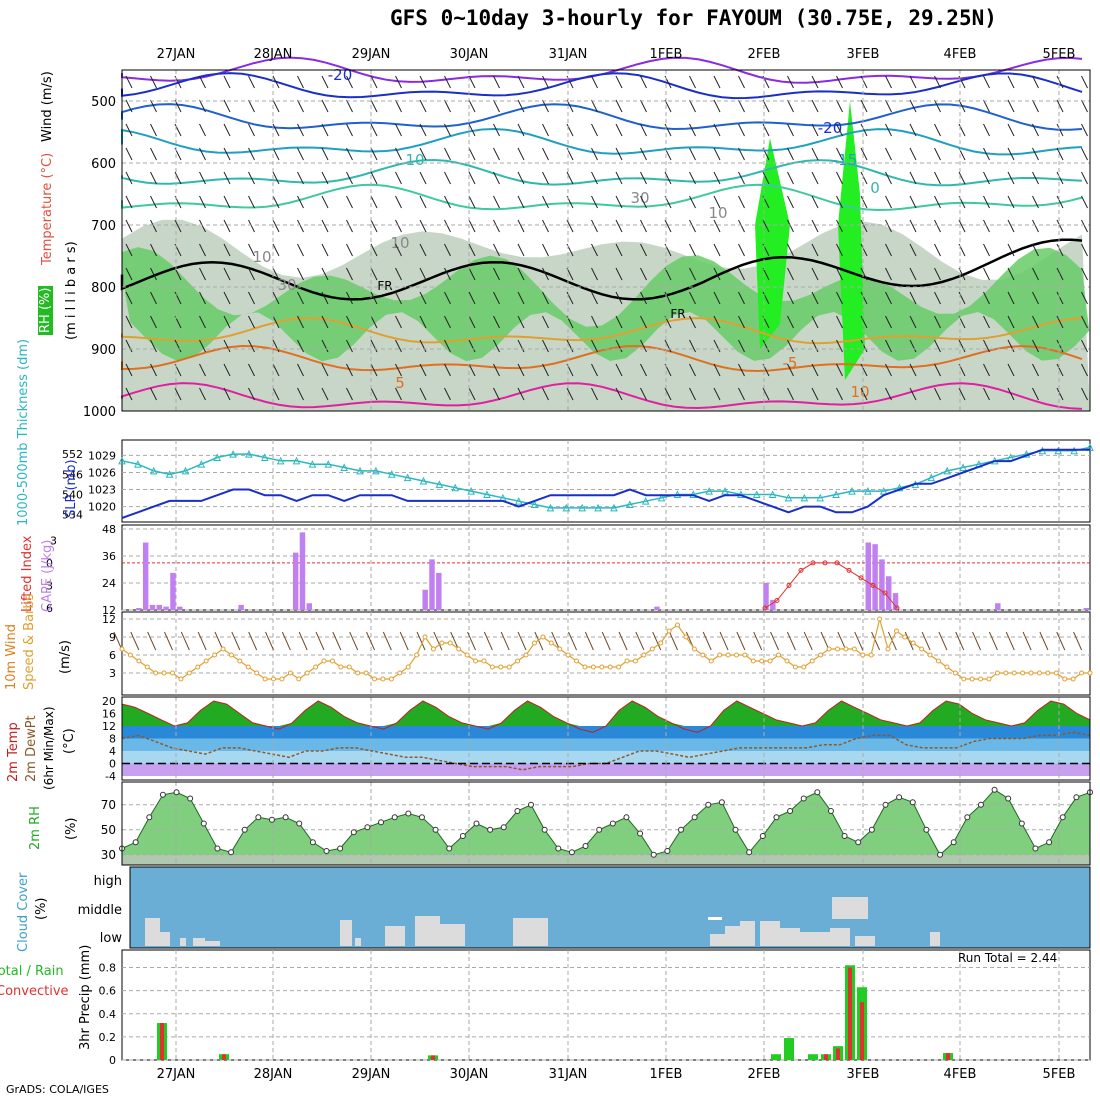 The height and width of the screenshot is (1100, 1100). What do you see at coordinates (47, 575) in the screenshot?
I see `cape-label: CAPE (J/kg)` at bounding box center [47, 575].